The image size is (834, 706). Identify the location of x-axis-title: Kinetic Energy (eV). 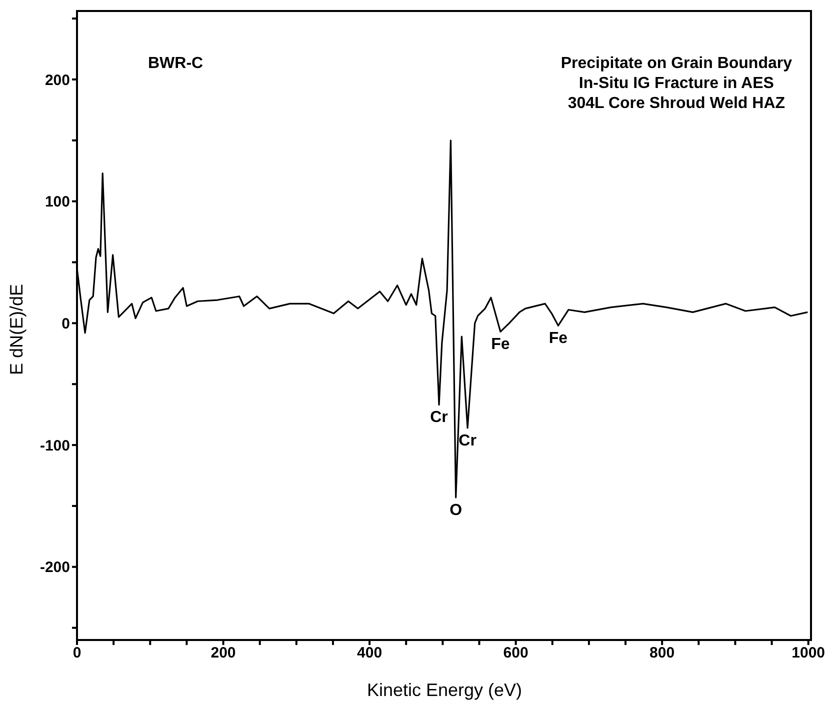
(444, 690).